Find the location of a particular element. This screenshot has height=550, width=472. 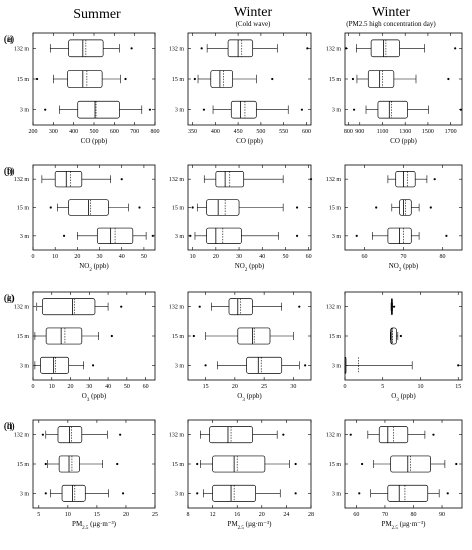

column-subtitle-pm25: (PM2.5 high concentration day) is located at coordinates (391, 24).